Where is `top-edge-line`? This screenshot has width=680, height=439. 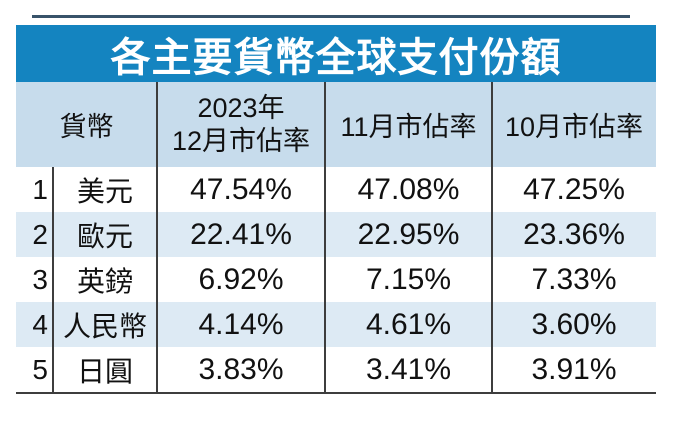 top-edge-line is located at coordinates (331, 16).